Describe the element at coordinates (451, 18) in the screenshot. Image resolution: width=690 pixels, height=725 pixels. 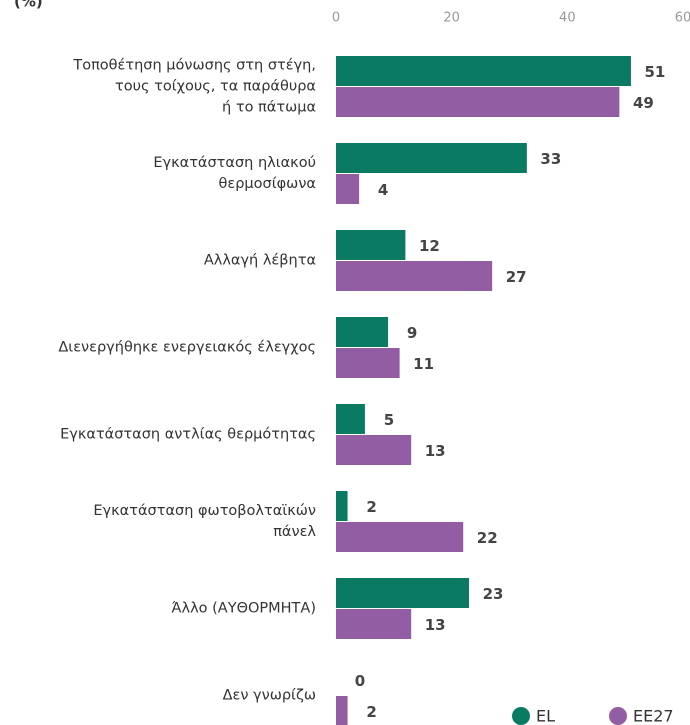
I see `x-tick-label: 20` at that location.